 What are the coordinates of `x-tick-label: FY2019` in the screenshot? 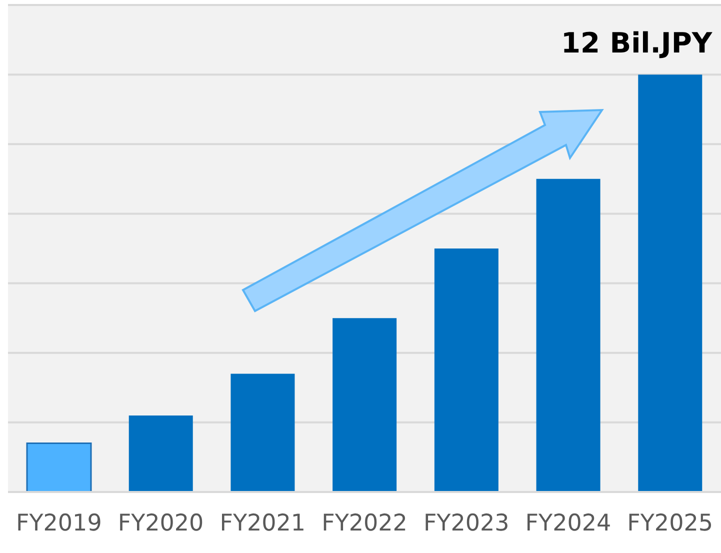 It's located at (59, 523).